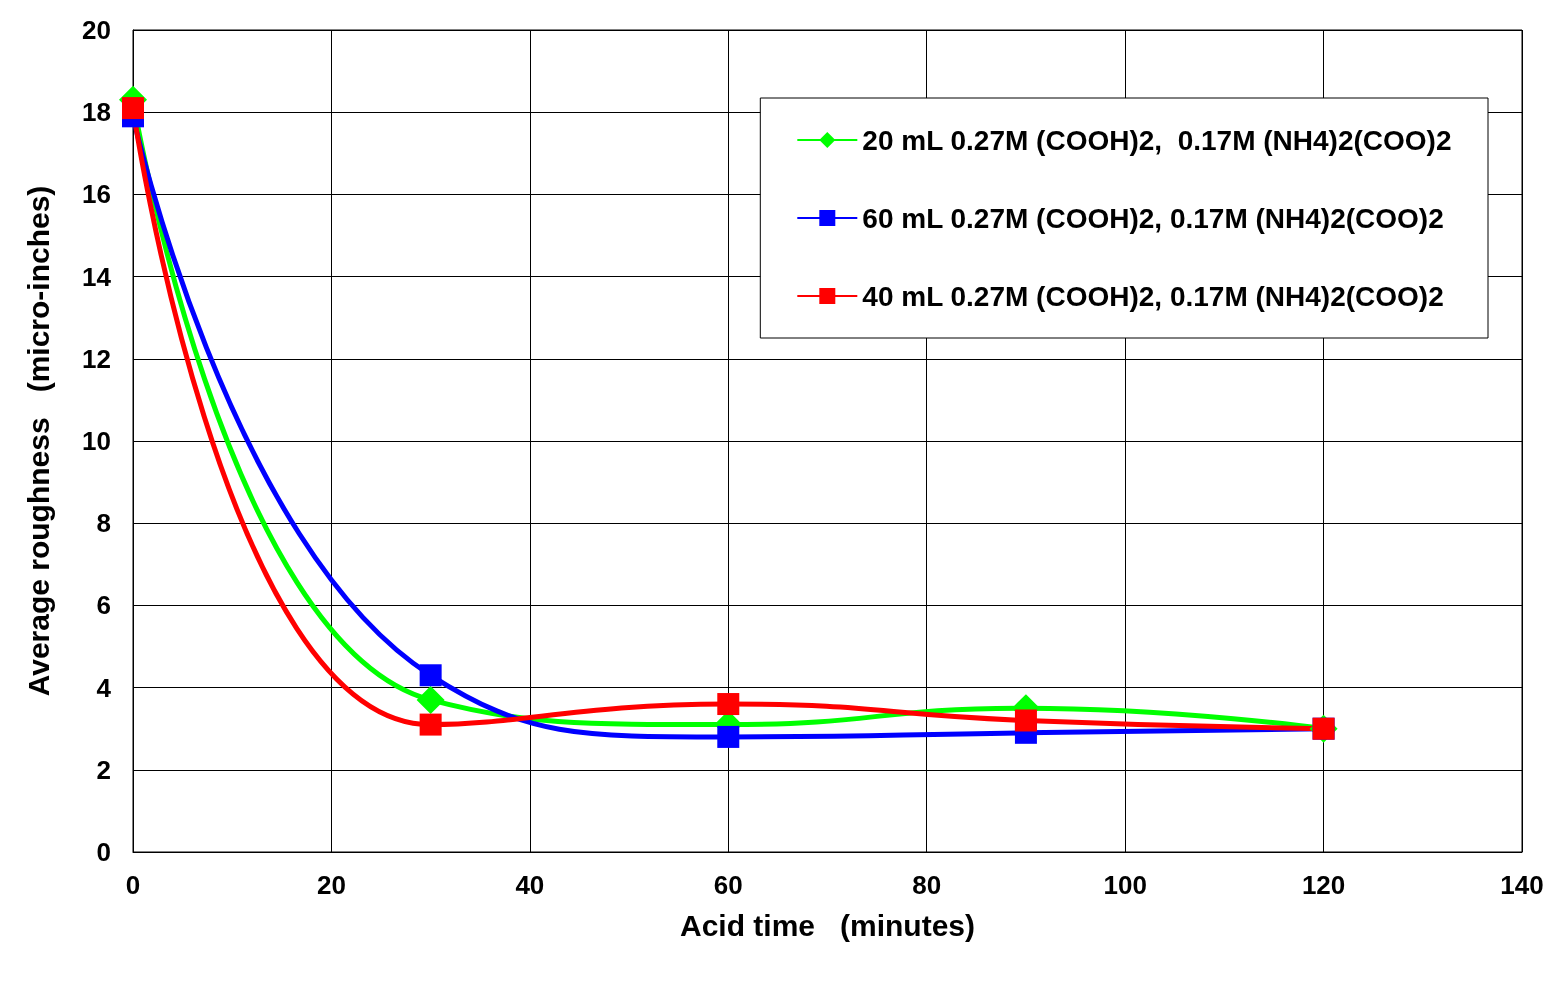 The height and width of the screenshot is (983, 1568). I want to click on legend-label: 60 mL 0.27M (COOH)2, 0.17M (NH4)2(COO)2, so click(1153, 218).